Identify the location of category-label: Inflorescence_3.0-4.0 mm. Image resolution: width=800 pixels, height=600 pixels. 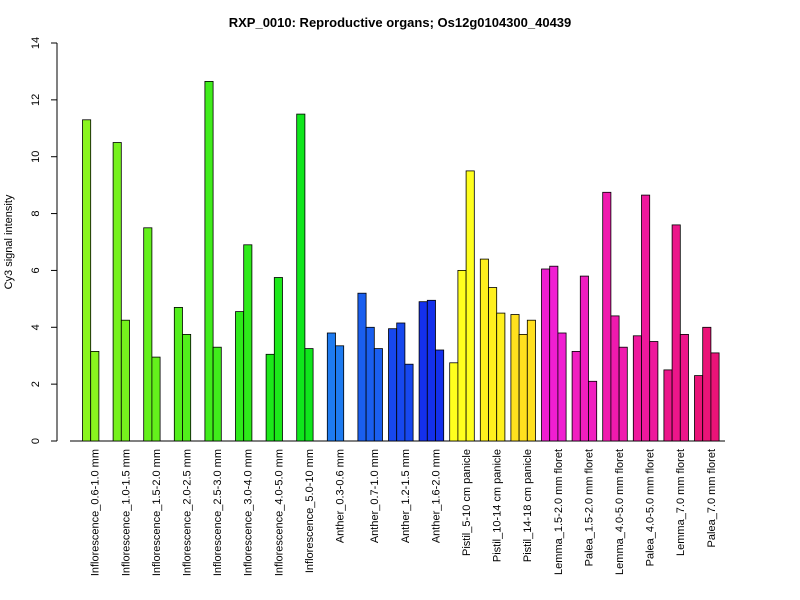
(249, 512).